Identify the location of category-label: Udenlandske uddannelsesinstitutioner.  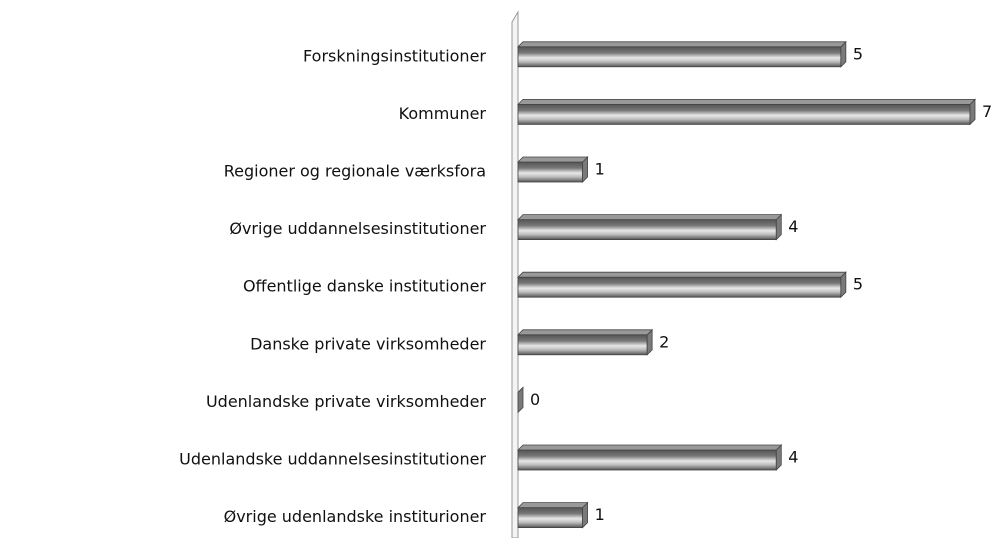
(332, 459).